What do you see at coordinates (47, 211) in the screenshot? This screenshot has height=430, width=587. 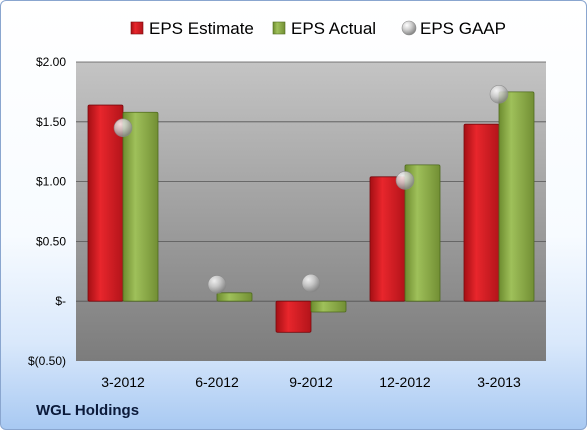 I see `y-axis: $(0.50) $- $0.50 $1.00 $1.50 $2.00` at bounding box center [47, 211].